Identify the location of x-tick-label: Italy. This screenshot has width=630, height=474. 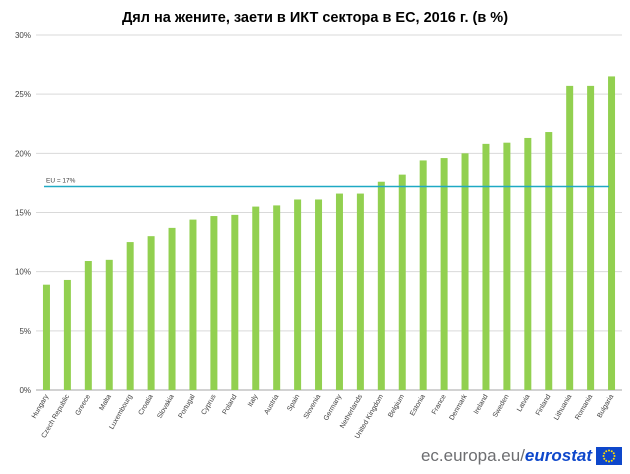
(253, 400).